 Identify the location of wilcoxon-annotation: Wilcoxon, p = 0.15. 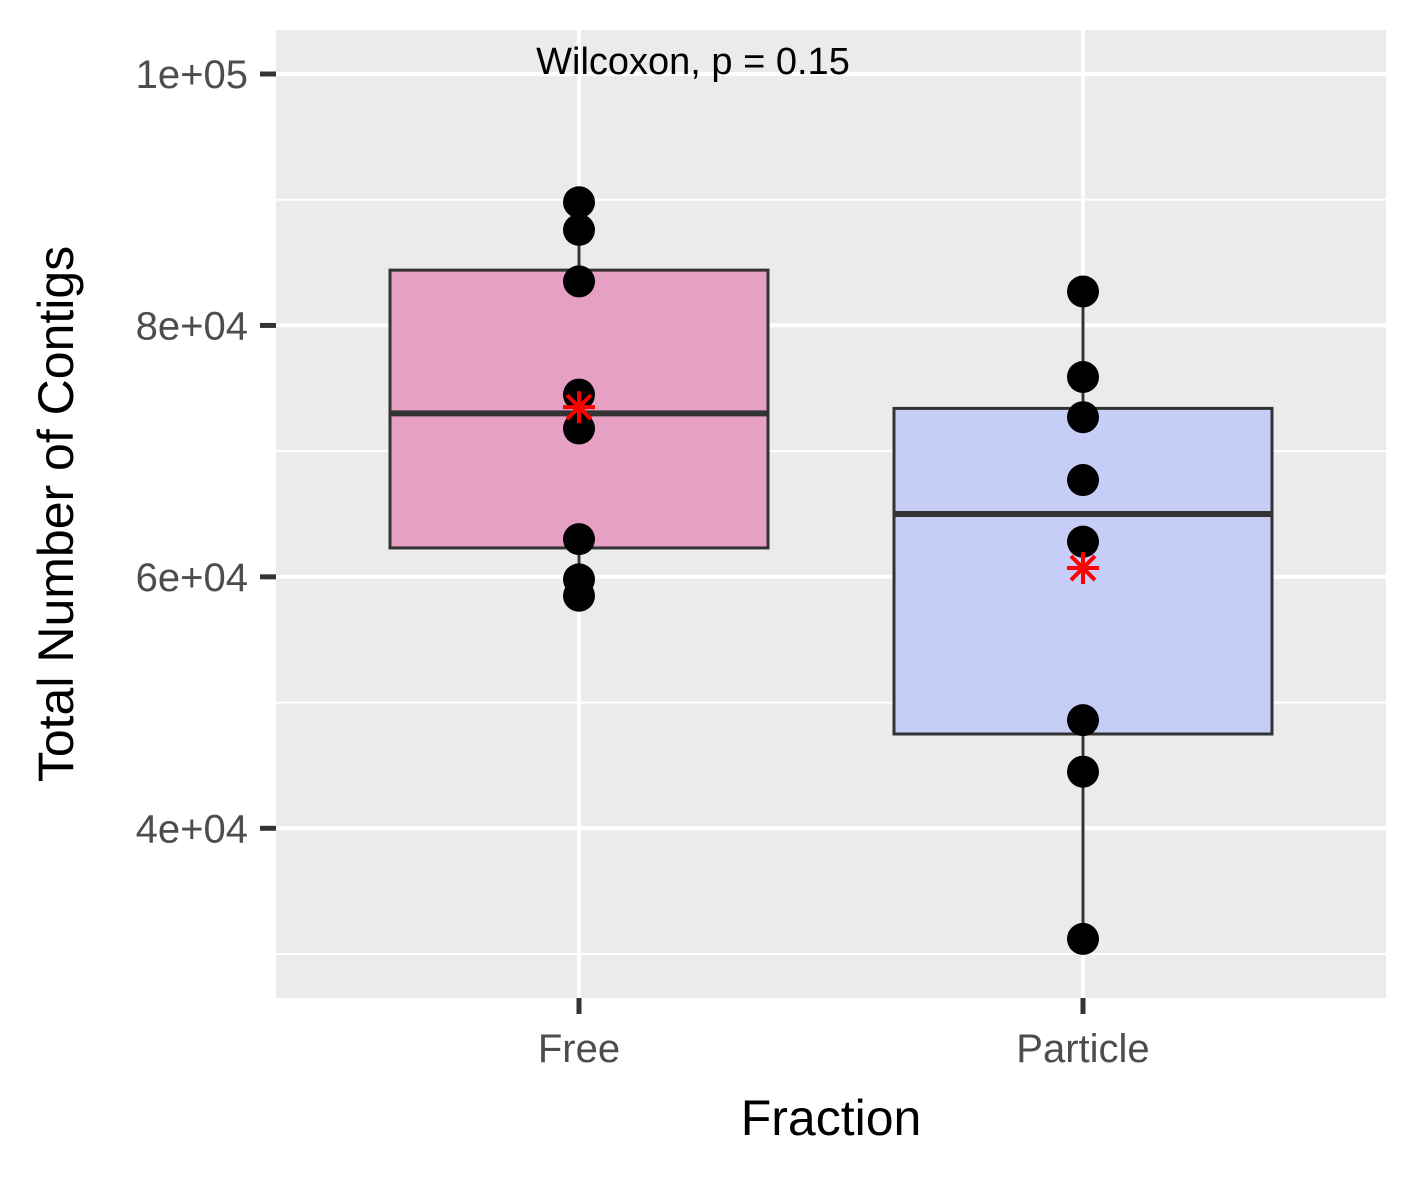
(693, 62).